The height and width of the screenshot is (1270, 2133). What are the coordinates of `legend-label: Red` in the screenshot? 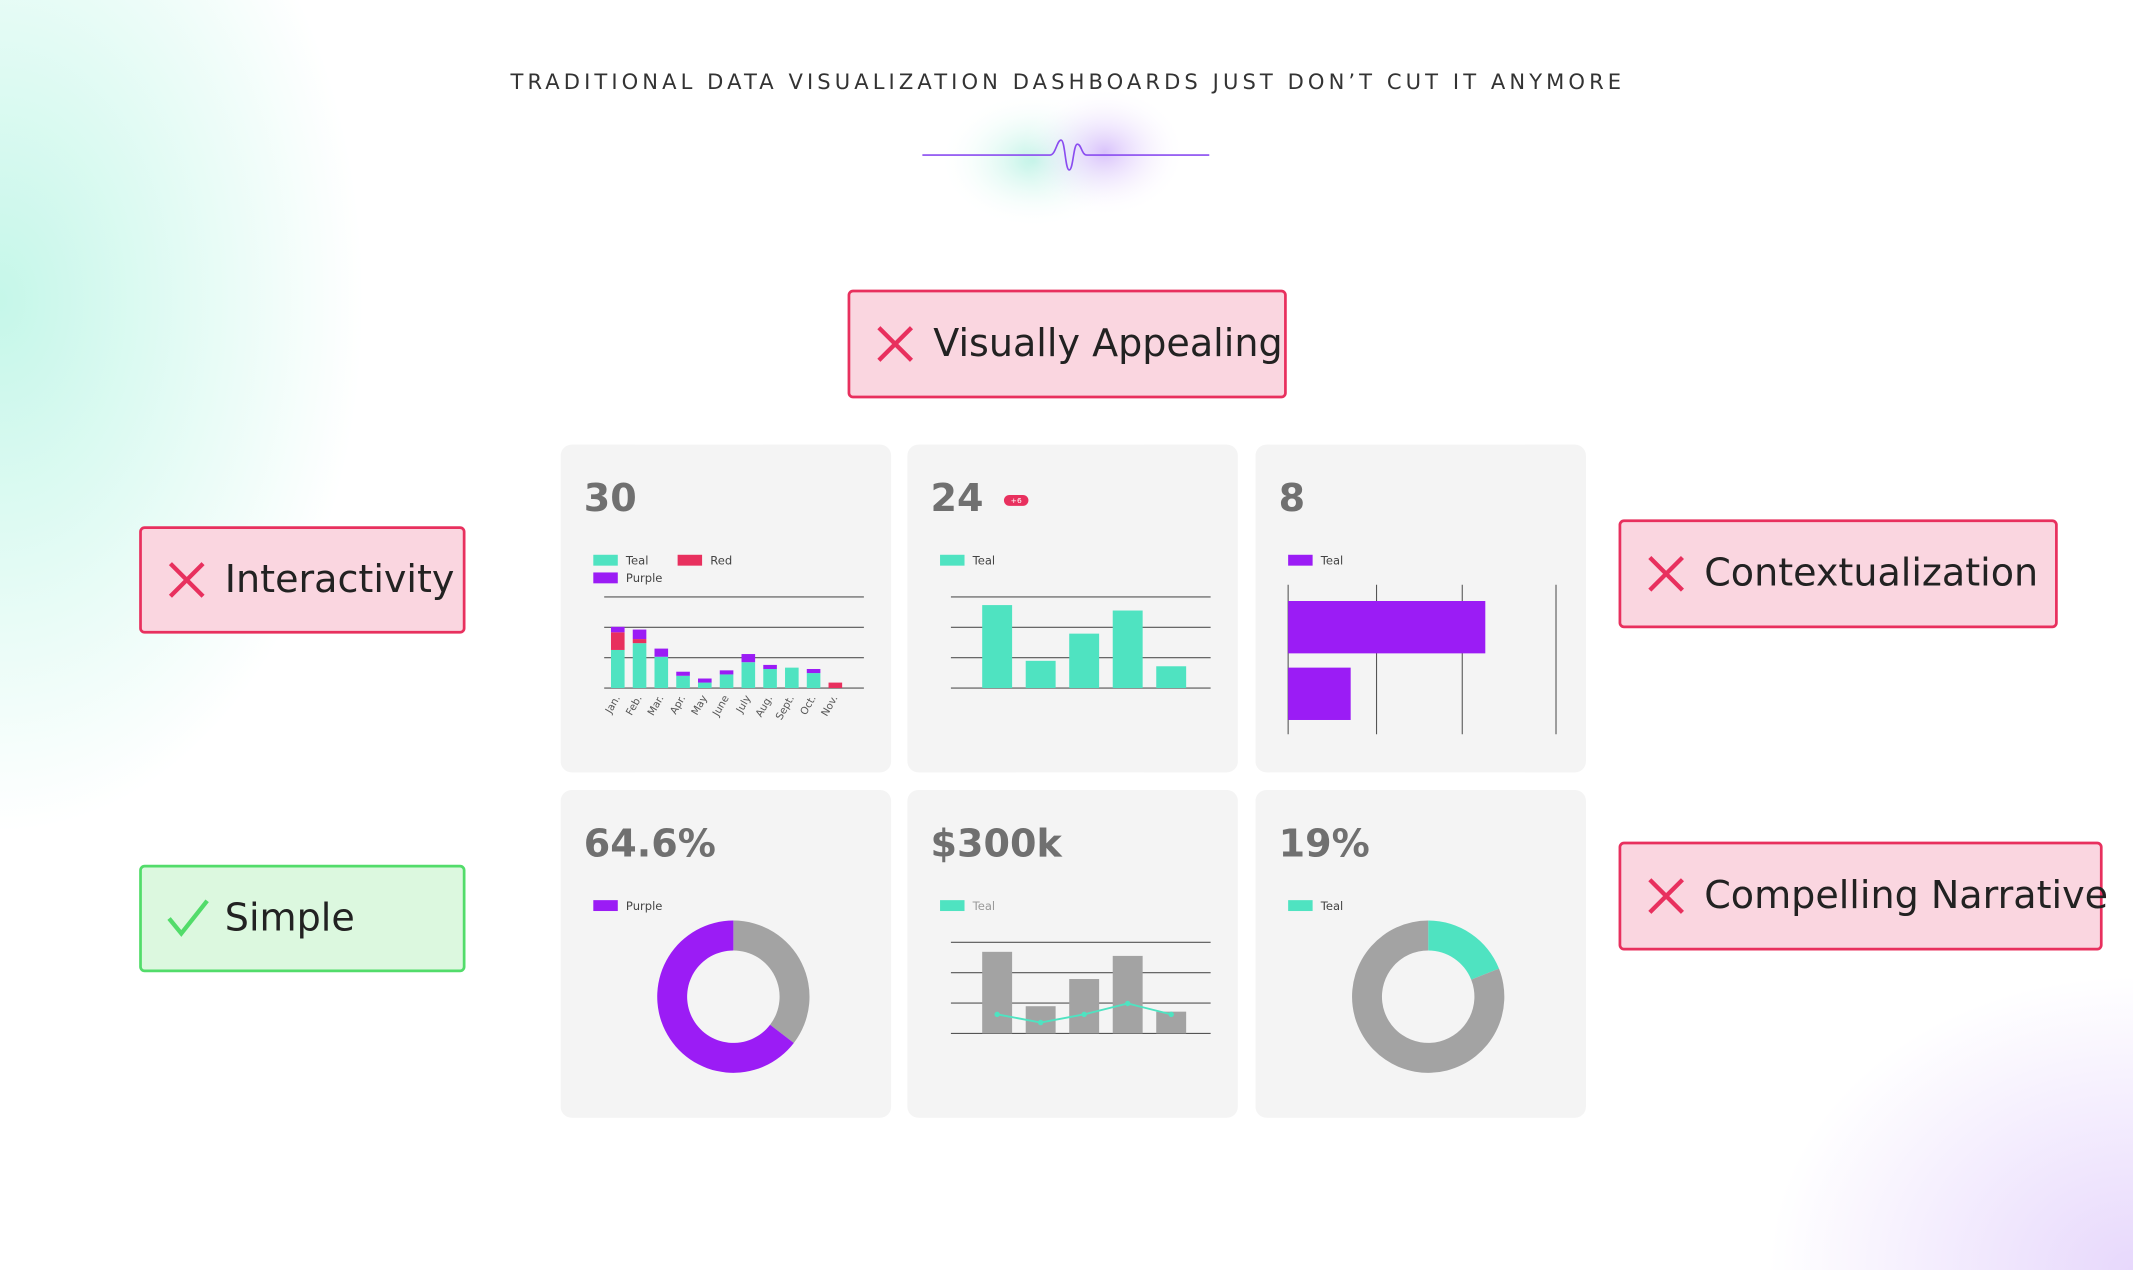 It's located at (721, 560).